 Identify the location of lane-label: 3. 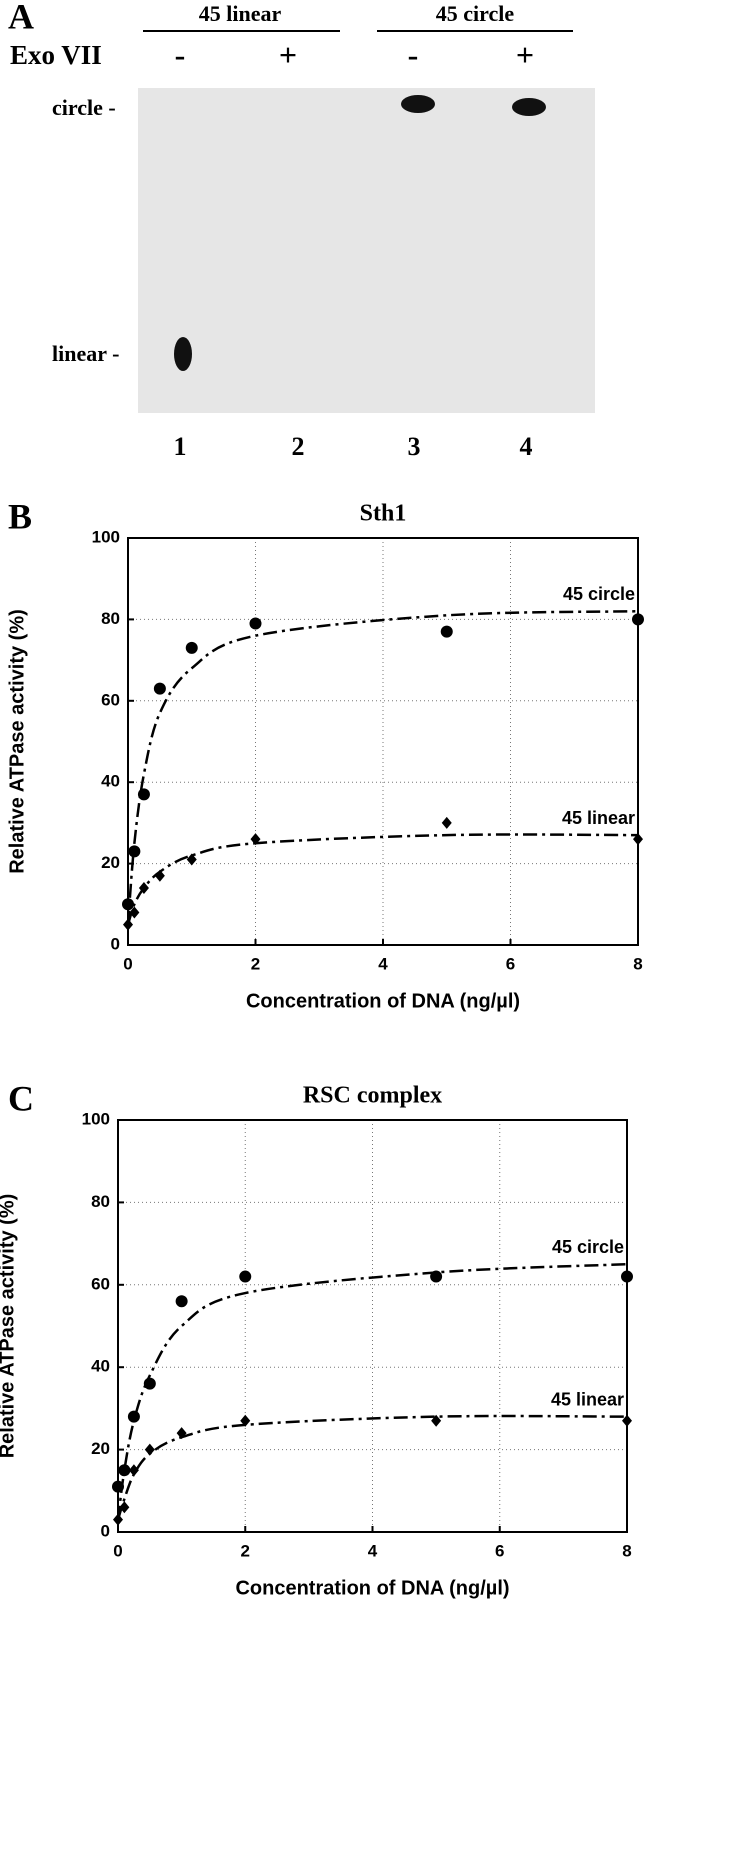
(414, 446).